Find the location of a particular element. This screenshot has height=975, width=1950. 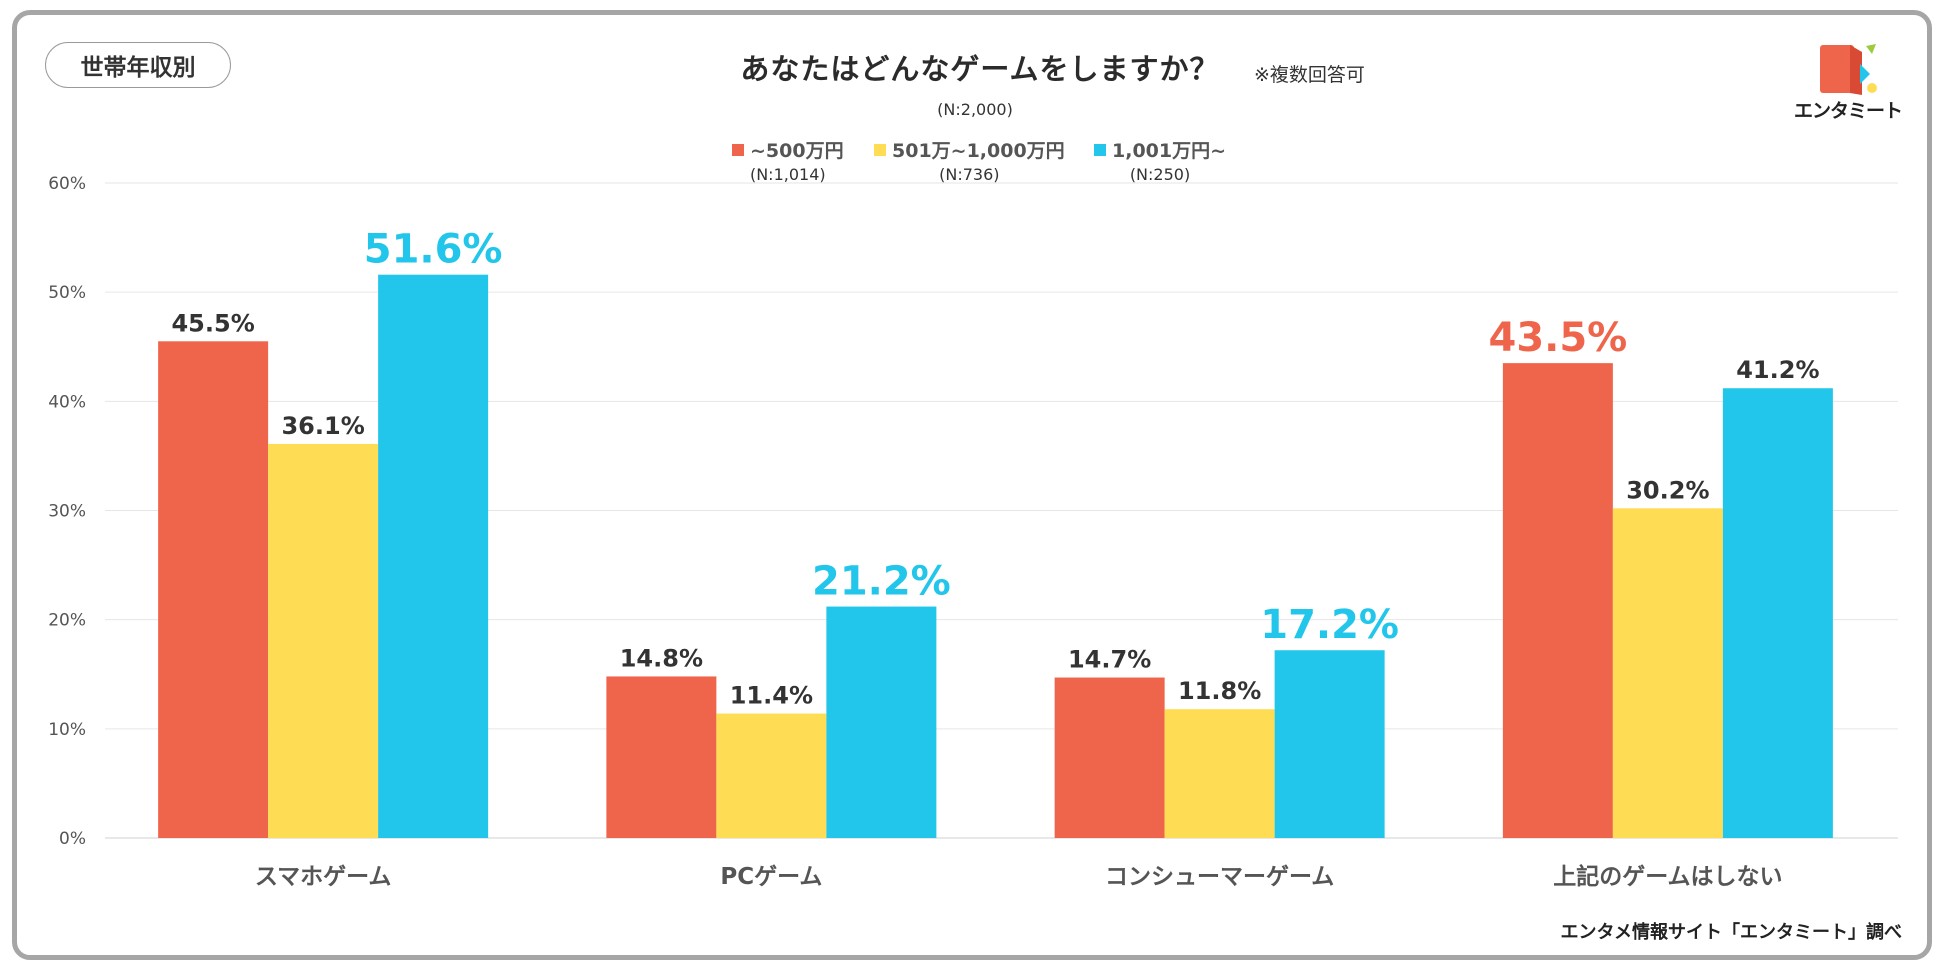

legend-item-501-1000: 501万~1,000万円 (N:736) is located at coordinates (969, 160).